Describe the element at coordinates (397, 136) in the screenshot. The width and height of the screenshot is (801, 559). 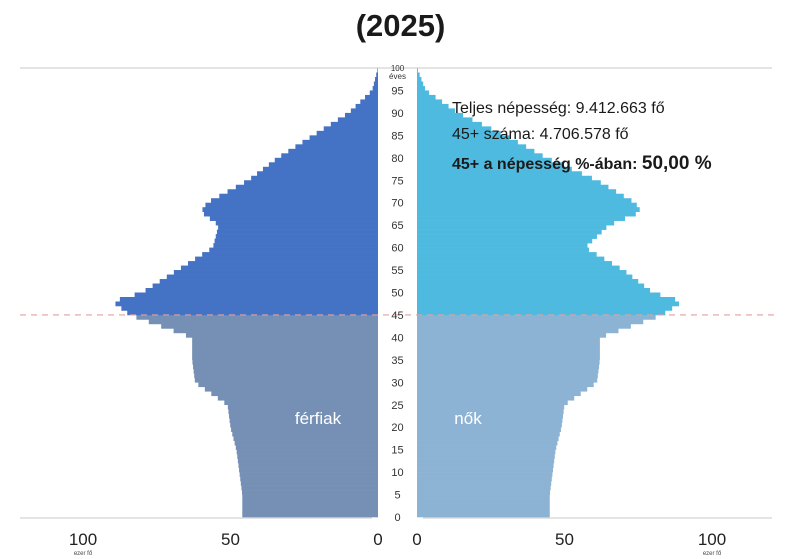
I see `age-tick-label: 85` at that location.